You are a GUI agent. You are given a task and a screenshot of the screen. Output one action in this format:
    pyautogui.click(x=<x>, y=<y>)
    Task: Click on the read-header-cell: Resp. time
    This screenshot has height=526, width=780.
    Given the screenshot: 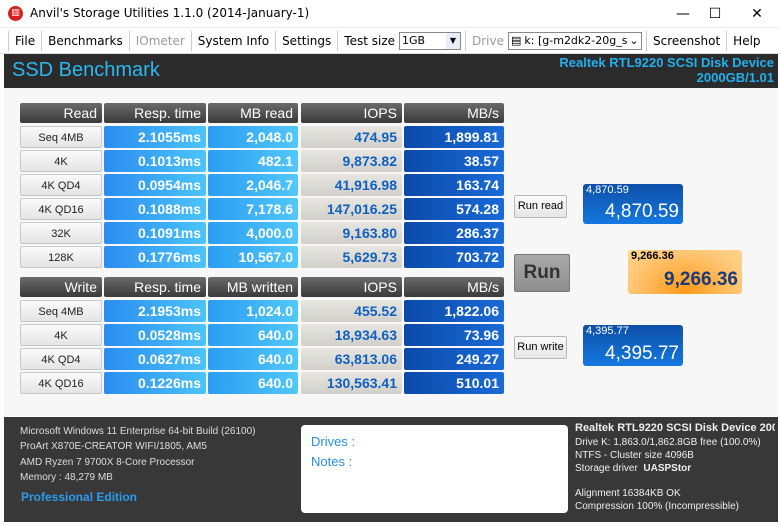 What is the action you would take?
    pyautogui.click(x=155, y=113)
    